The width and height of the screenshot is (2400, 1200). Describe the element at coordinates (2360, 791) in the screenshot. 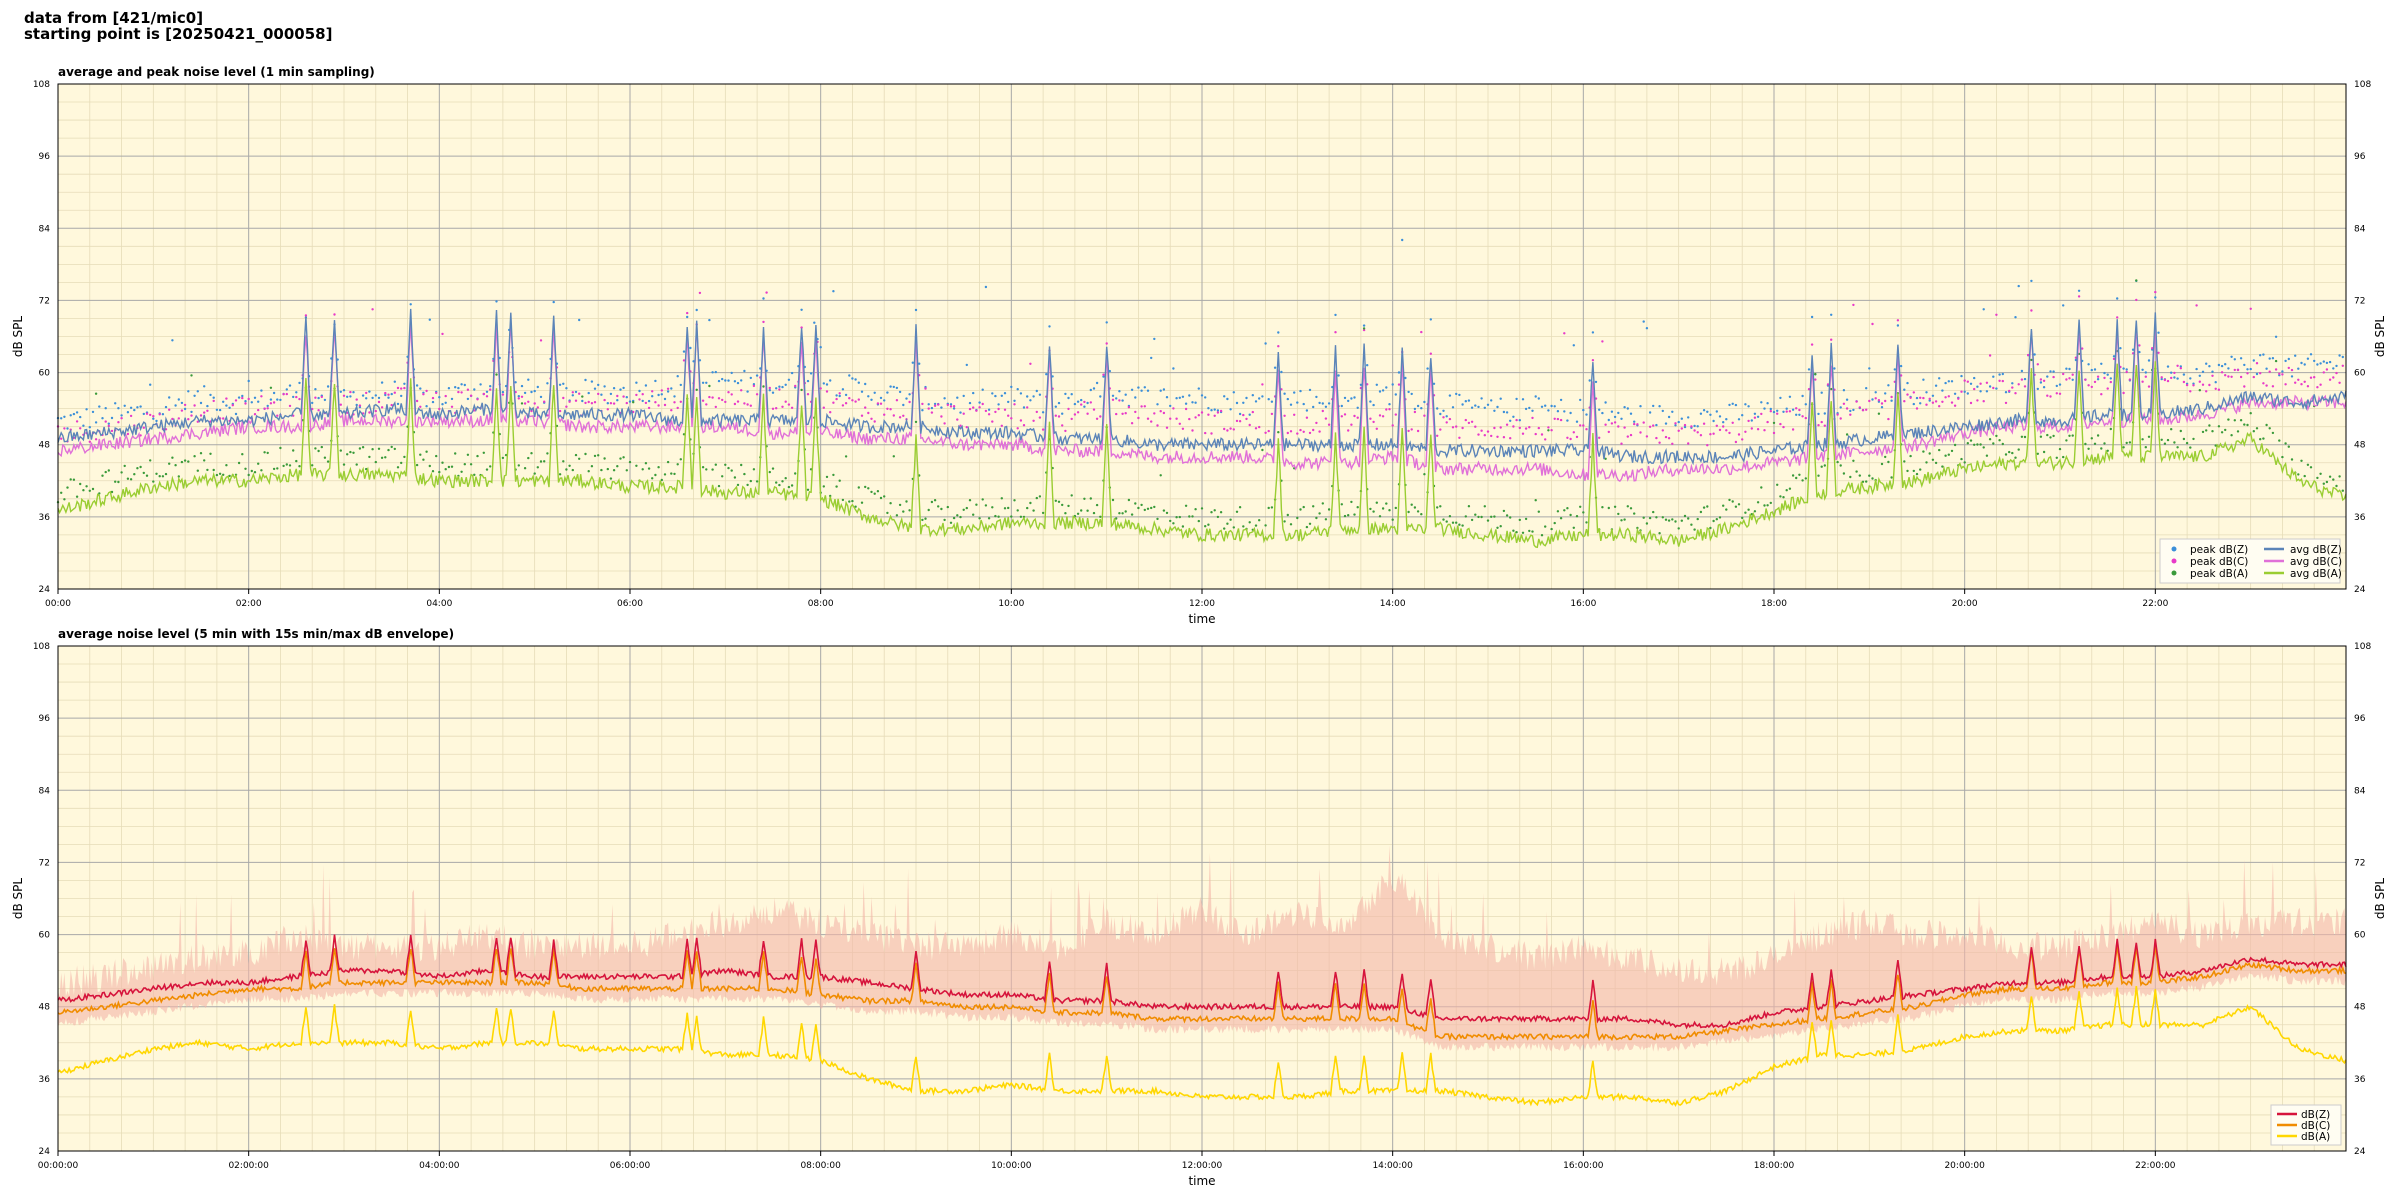

I see `y-tick-label-right: 84` at that location.